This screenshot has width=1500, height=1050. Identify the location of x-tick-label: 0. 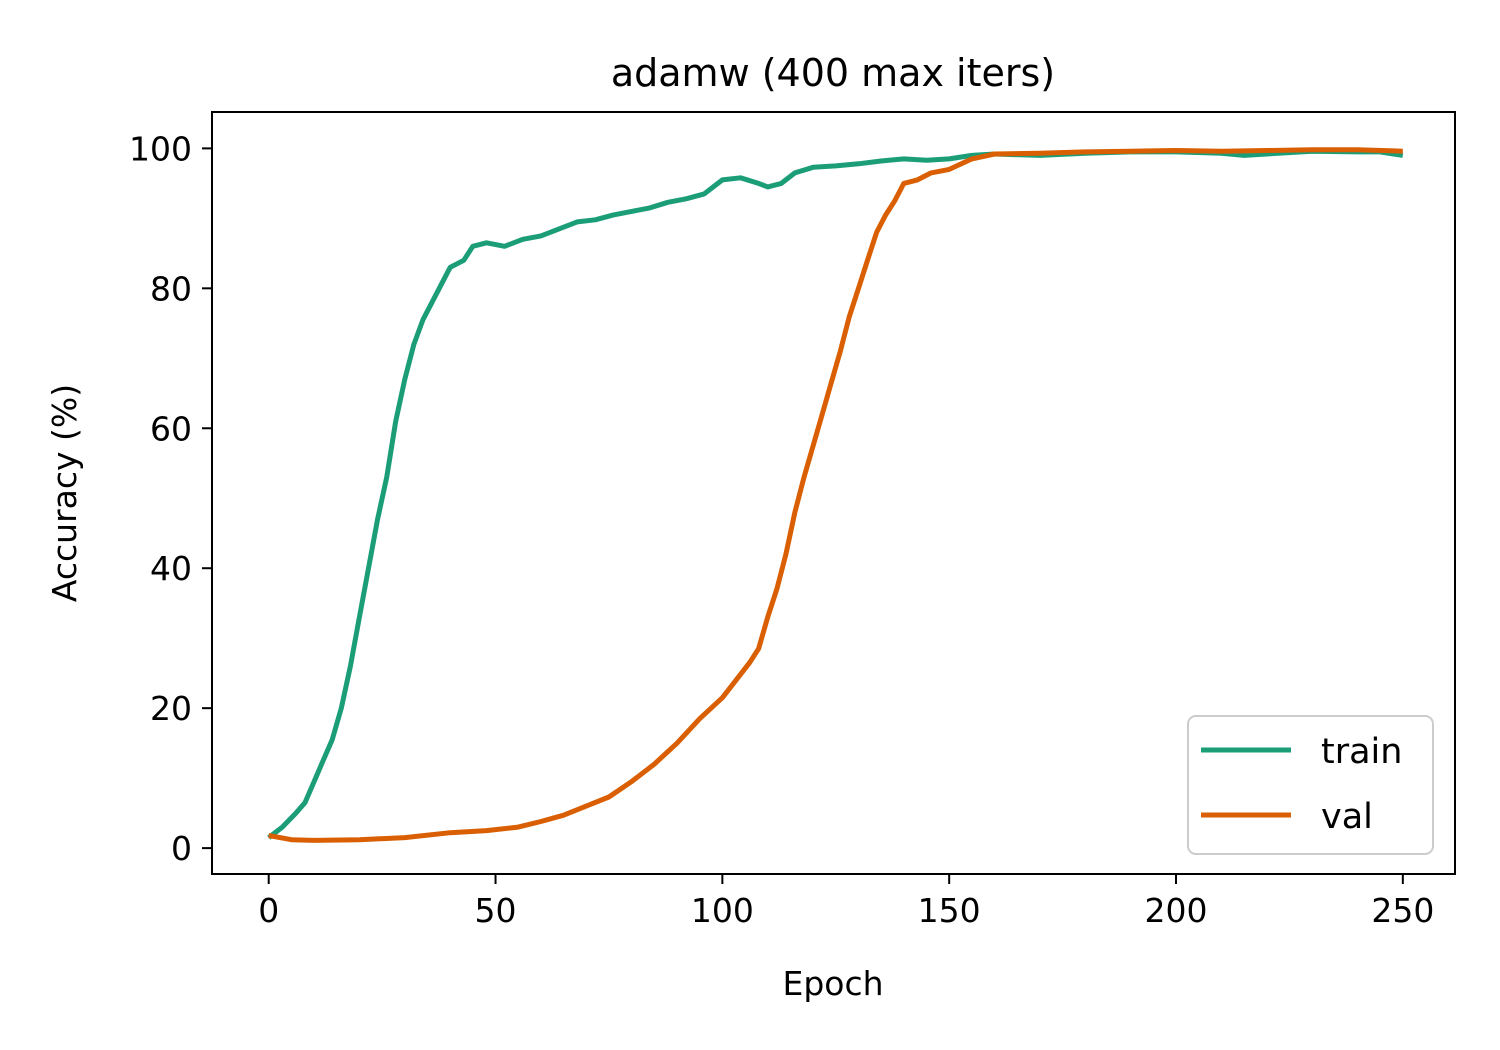
(268, 910).